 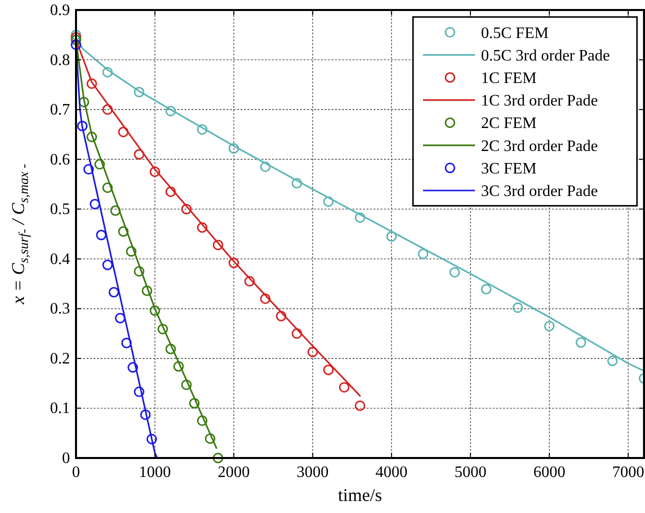 What do you see at coordinates (60, 309) in the screenshot?
I see `y-tick-label: 0.3` at bounding box center [60, 309].